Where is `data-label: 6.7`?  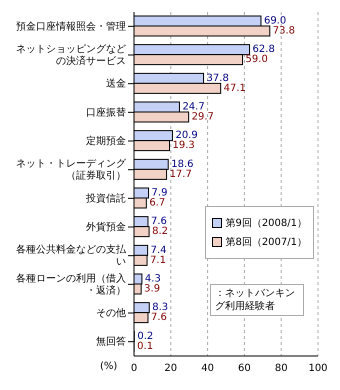 data-label: 6.7 is located at coordinates (157, 203).